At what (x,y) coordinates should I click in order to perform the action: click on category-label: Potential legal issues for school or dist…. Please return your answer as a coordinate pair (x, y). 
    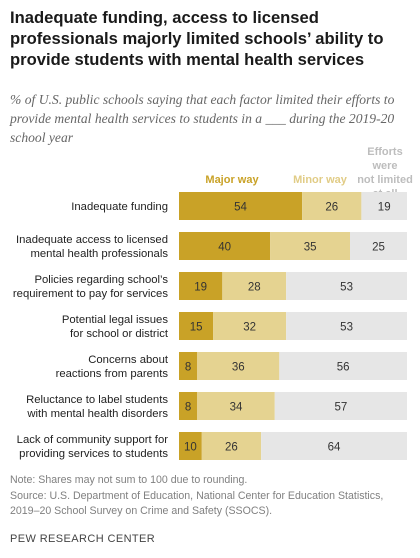
    Looking at the image, I should click on (115, 327).